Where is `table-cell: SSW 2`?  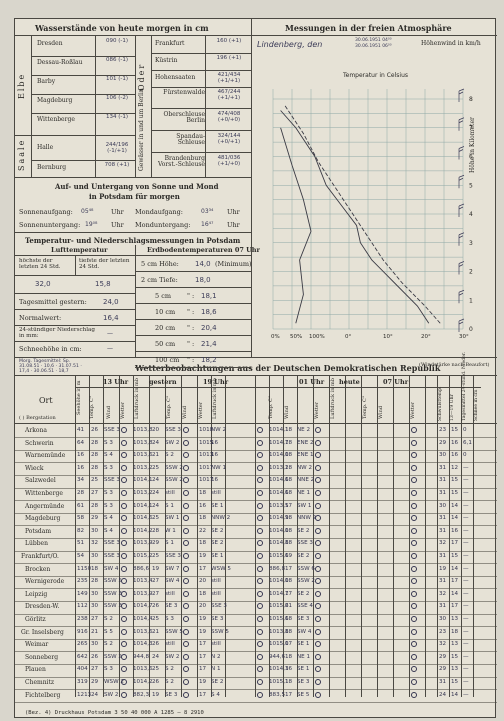
table-cell: SSW 2 is located at coordinates (306, 581).